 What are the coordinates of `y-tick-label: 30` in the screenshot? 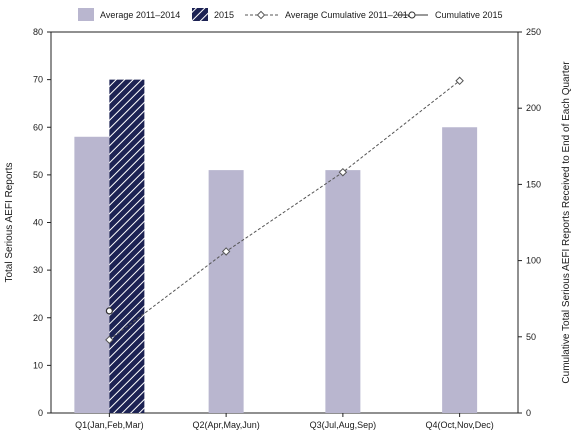 It's located at (38, 270).